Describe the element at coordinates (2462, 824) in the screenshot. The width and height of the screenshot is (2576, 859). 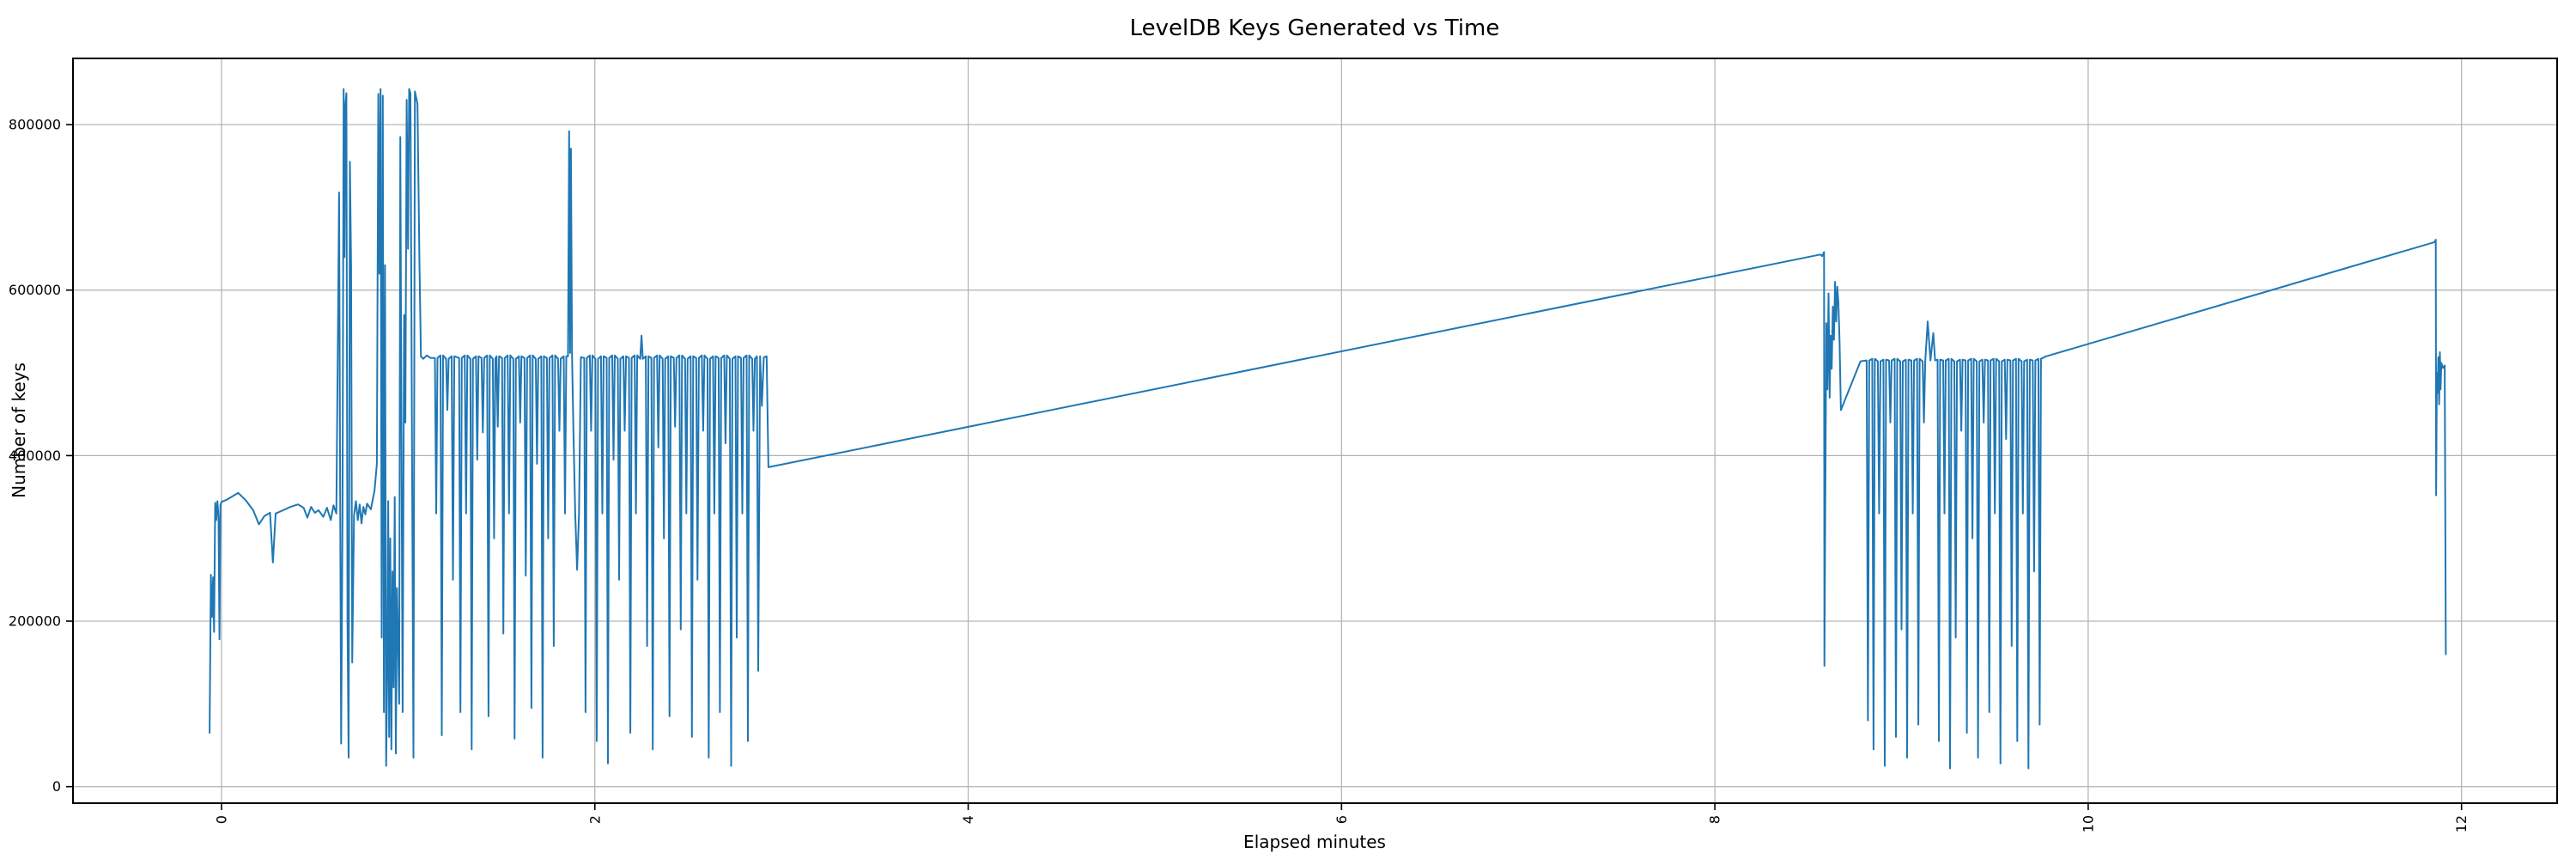
I see `x-tick-label: 12` at that location.